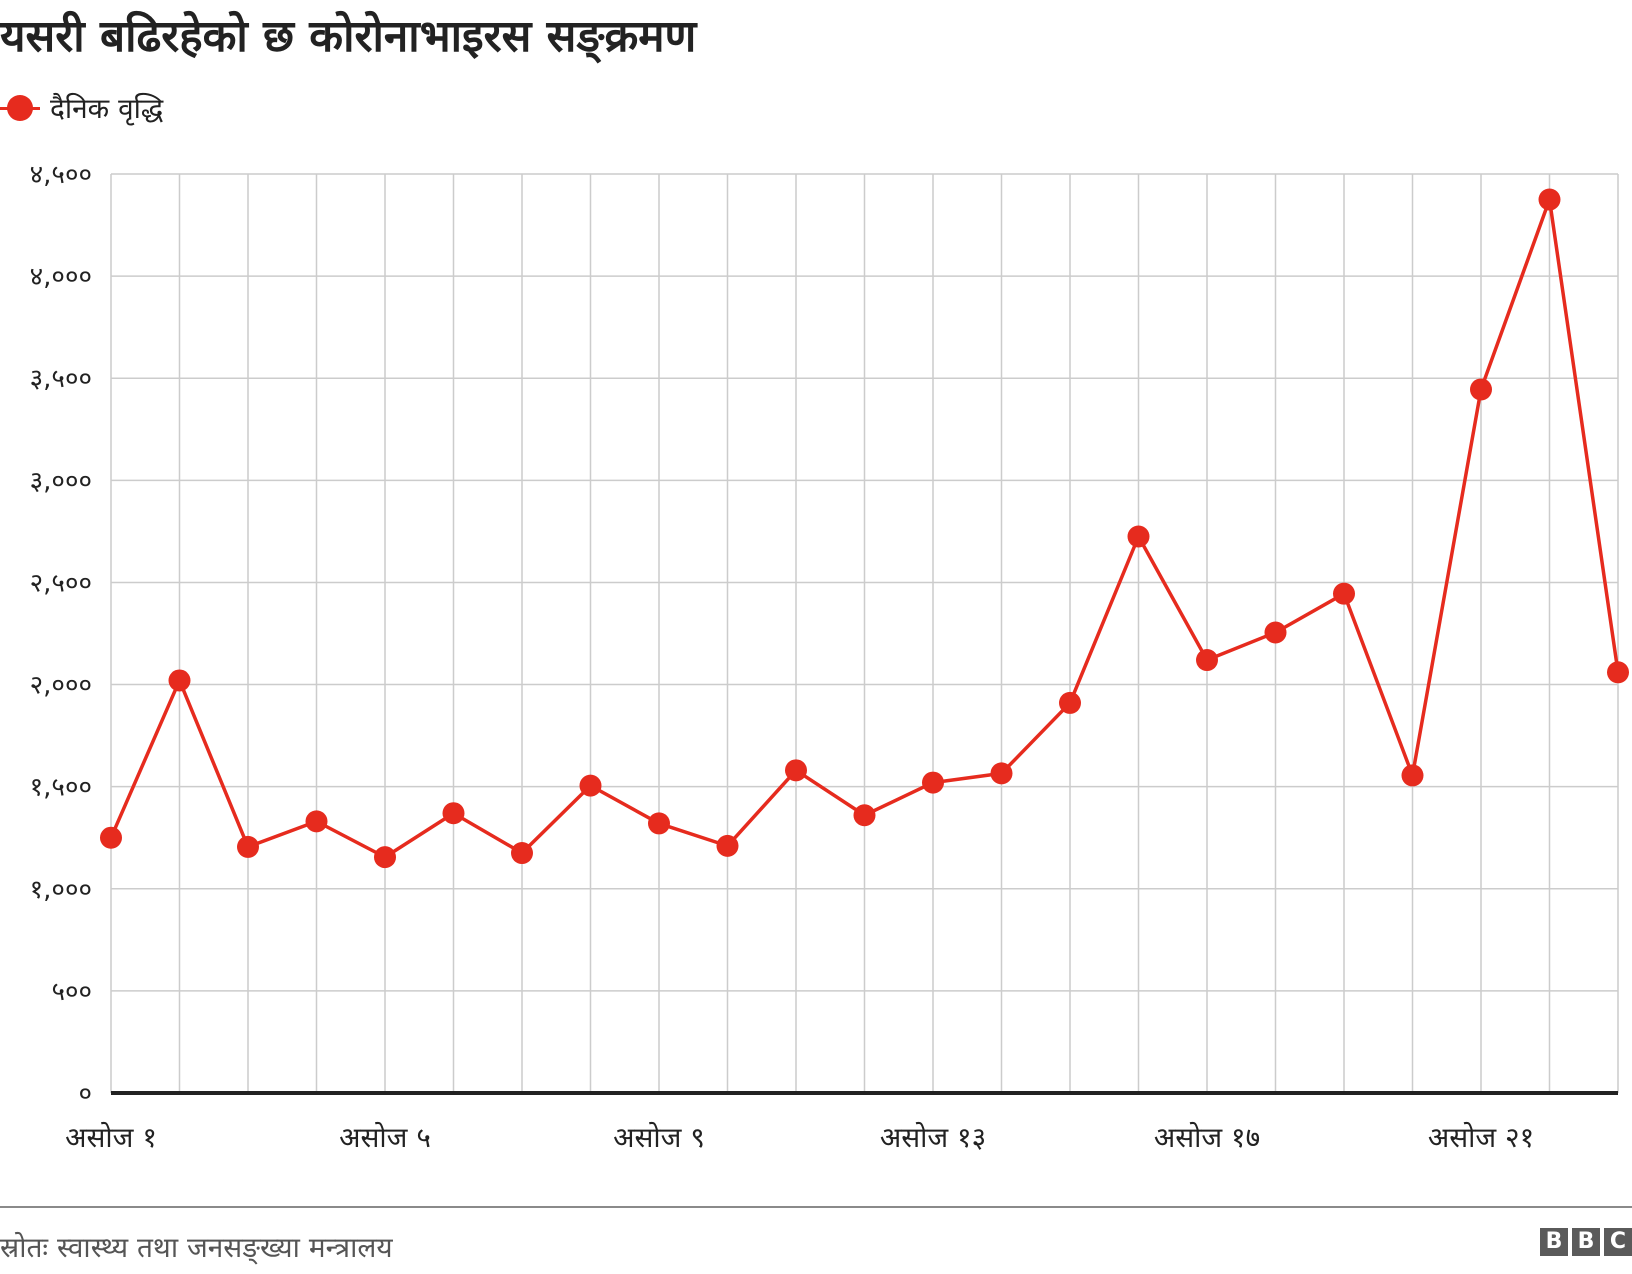 Image resolution: width=1632 pixels, height=1274 pixels. I want to click on x-tick-label: असोज १३, so click(933, 1137).